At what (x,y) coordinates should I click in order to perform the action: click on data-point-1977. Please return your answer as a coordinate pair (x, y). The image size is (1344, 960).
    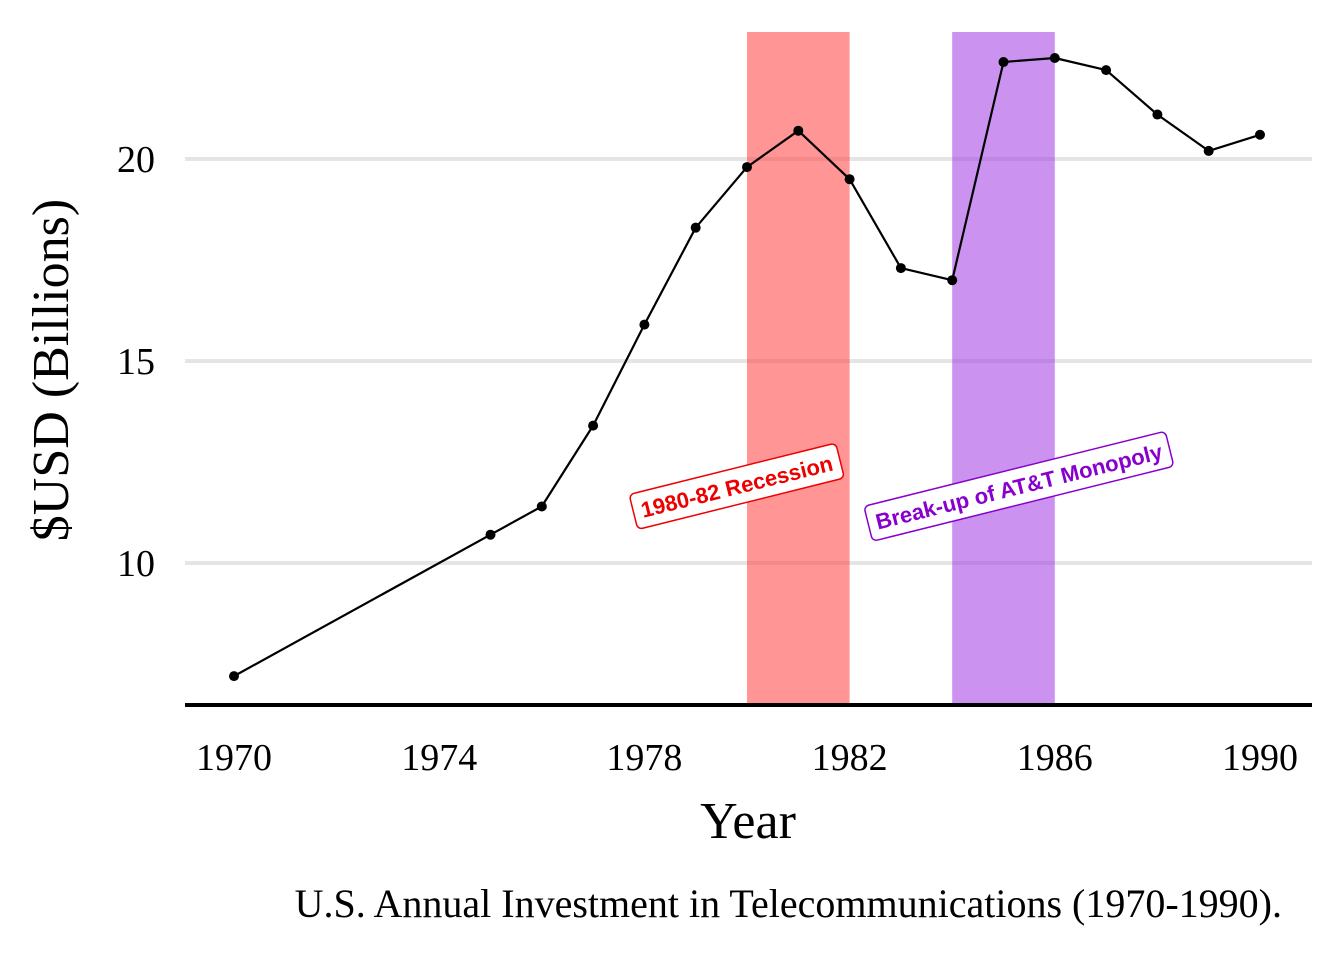
    Looking at the image, I should click on (593, 425).